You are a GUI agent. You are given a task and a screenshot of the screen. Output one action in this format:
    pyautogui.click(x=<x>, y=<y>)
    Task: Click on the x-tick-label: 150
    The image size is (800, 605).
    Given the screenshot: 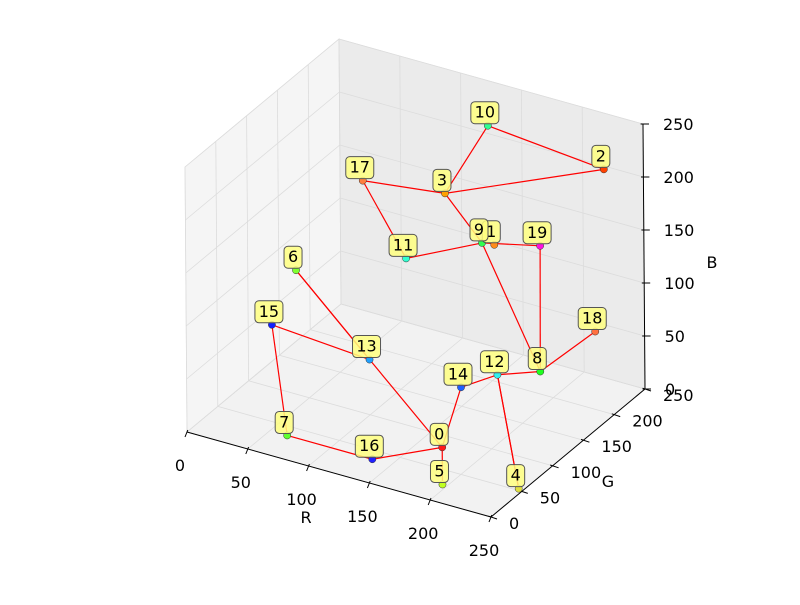 What is the action you would take?
    pyautogui.click(x=362, y=516)
    